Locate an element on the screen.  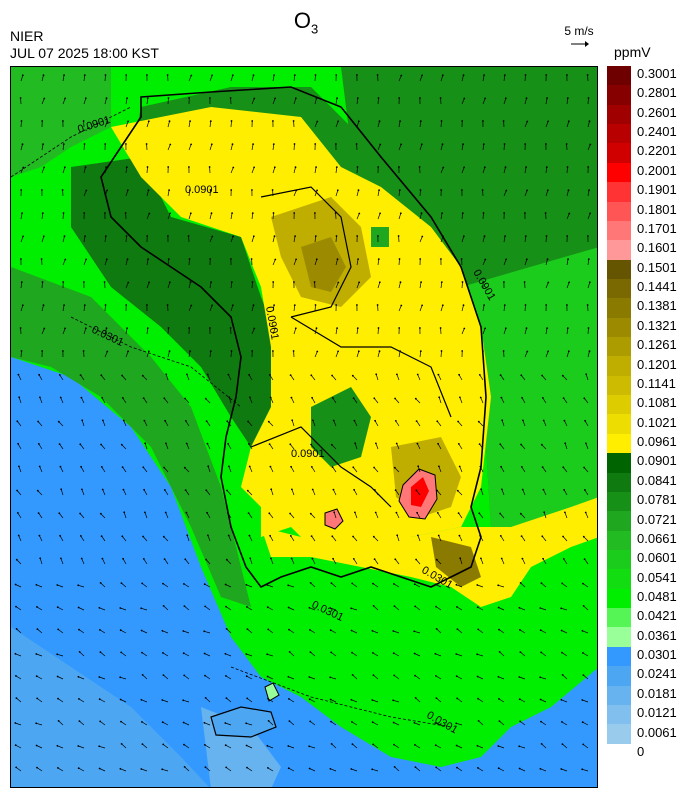
legend-label: 0.2401 is located at coordinates (657, 132).